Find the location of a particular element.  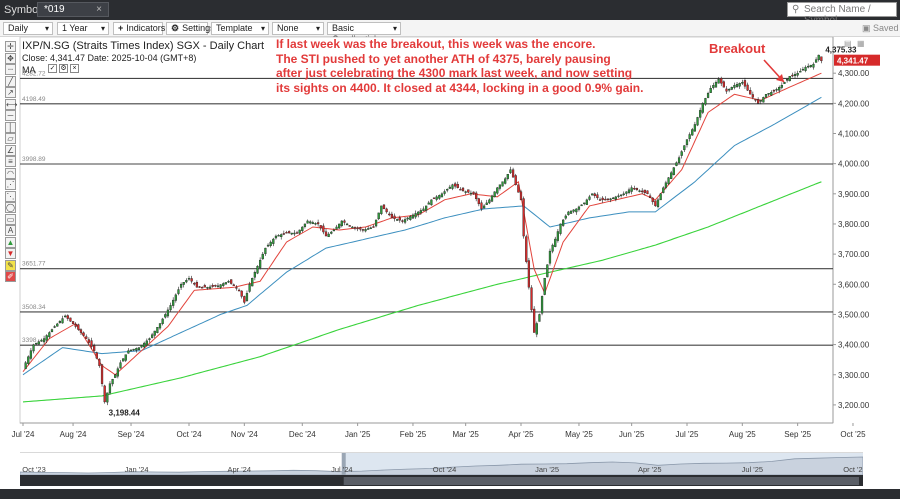

symbol-chip: *019 × is located at coordinates (73, 9).